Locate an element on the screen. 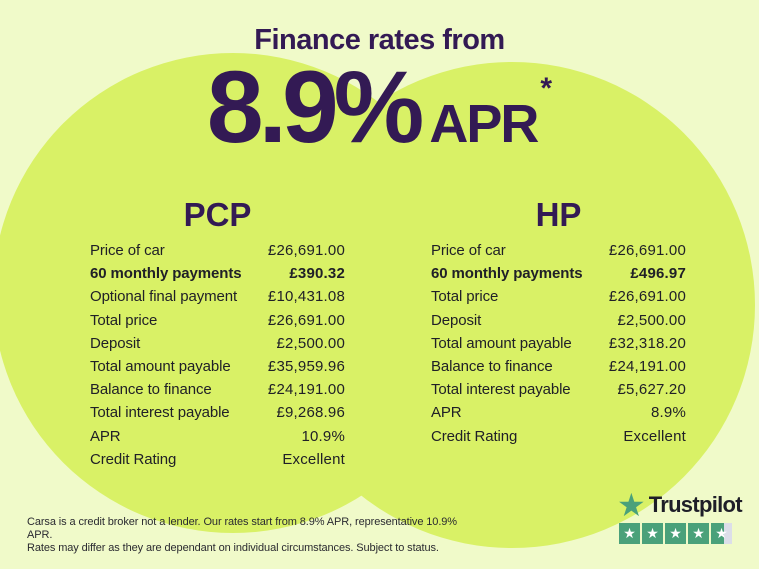  pcp-table-title: PCP is located at coordinates (217, 214).